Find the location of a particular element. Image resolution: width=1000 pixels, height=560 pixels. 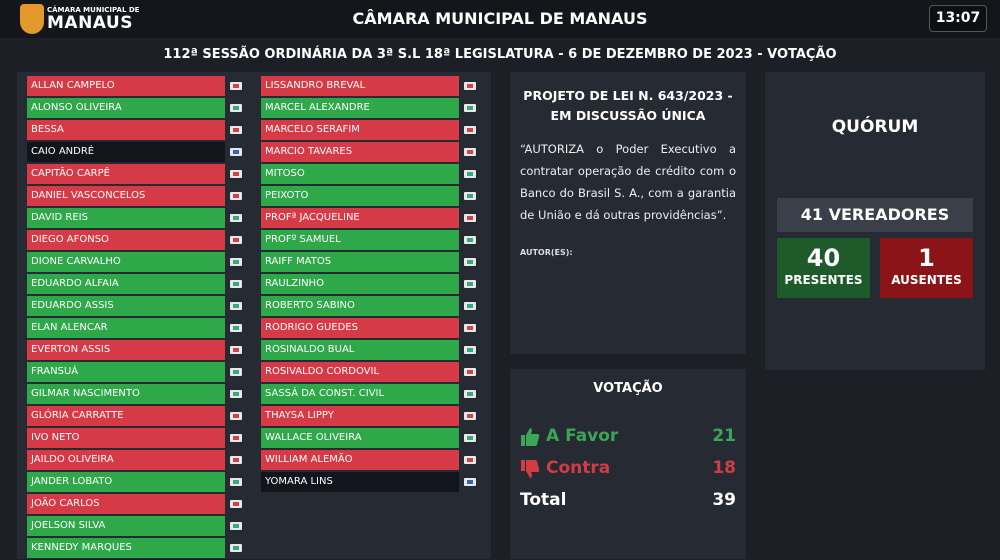

councilor-row: DAVID REIS is located at coordinates (142, 218).